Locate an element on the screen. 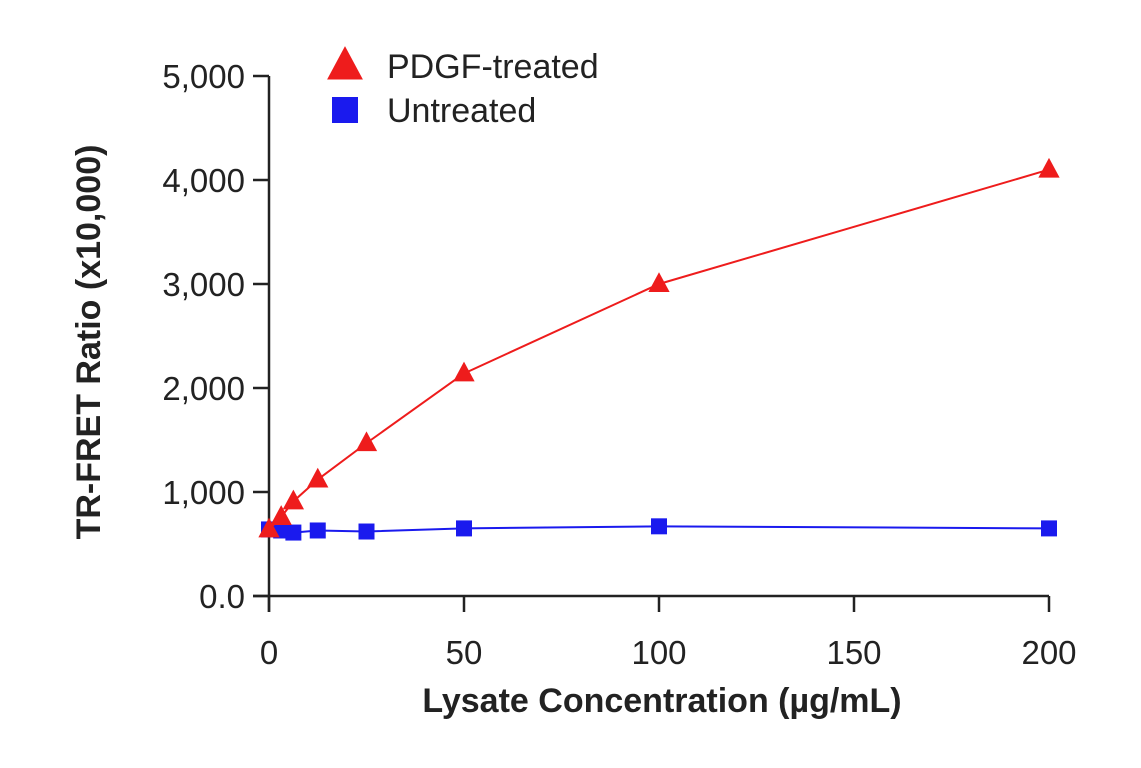 The height and width of the screenshot is (768, 1141). y-tick-label: 4,000 is located at coordinates (203, 180).